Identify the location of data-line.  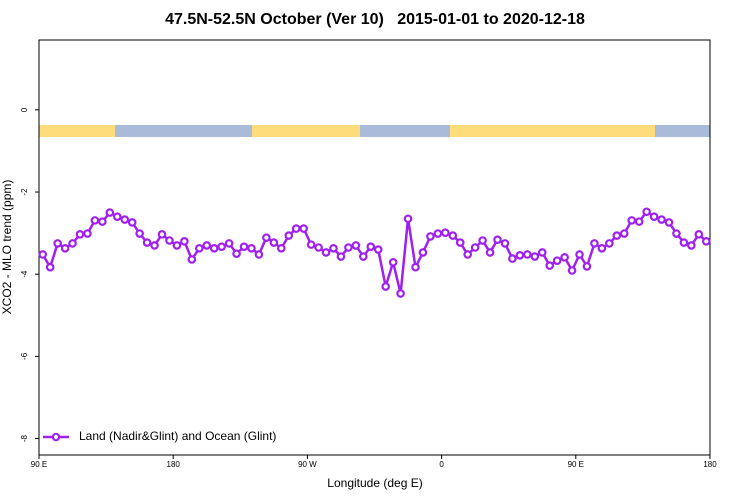
(374, 252).